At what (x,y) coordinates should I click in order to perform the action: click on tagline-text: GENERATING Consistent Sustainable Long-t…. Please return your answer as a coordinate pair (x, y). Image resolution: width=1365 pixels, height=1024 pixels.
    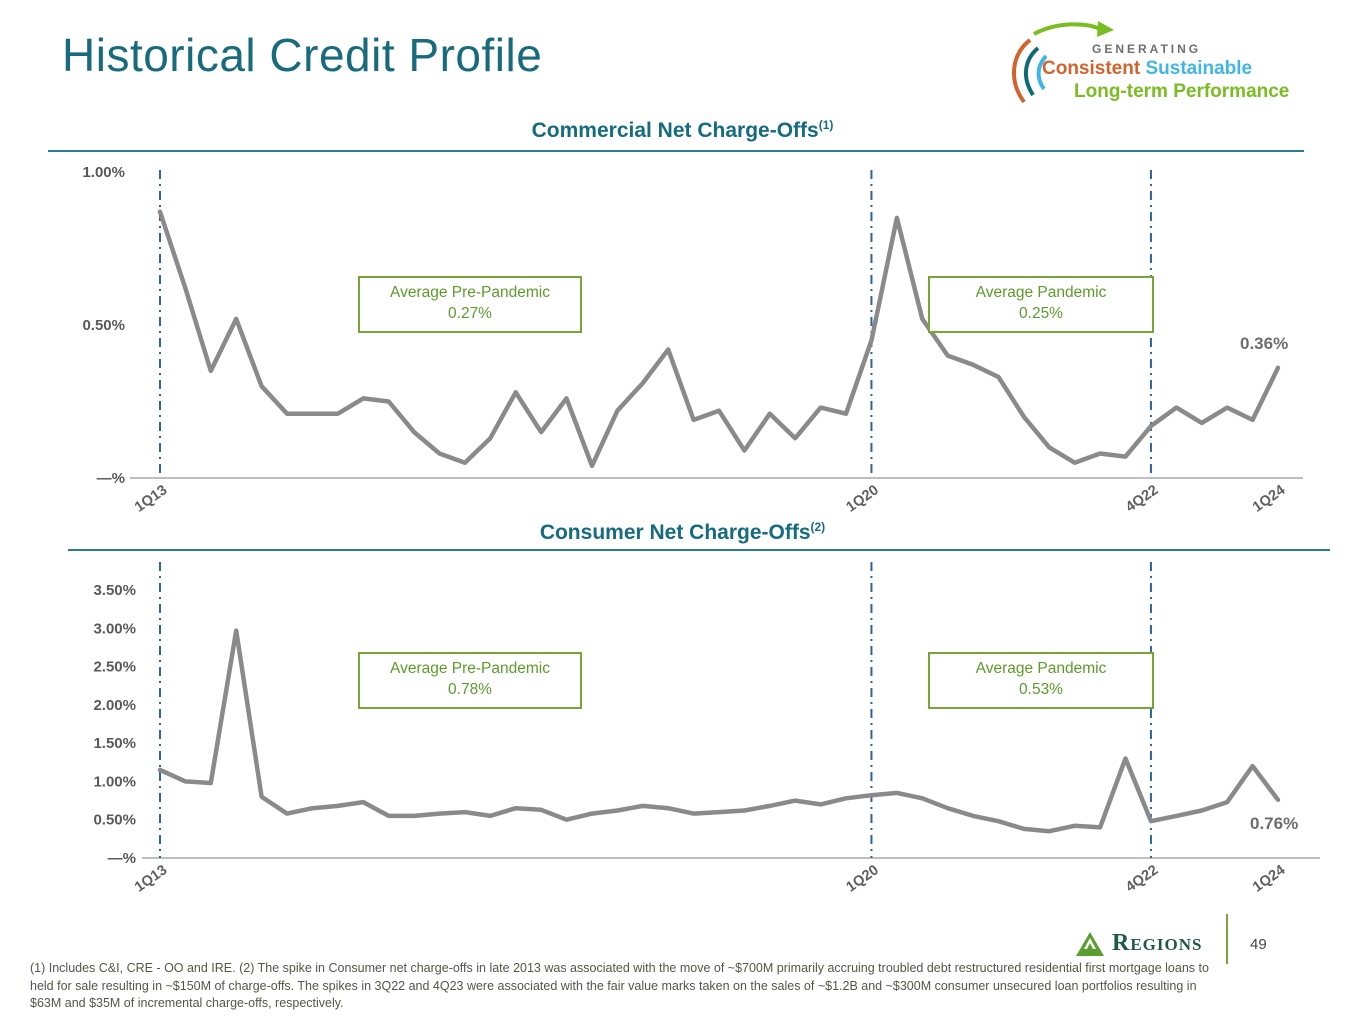
    Looking at the image, I should click on (1165, 72).